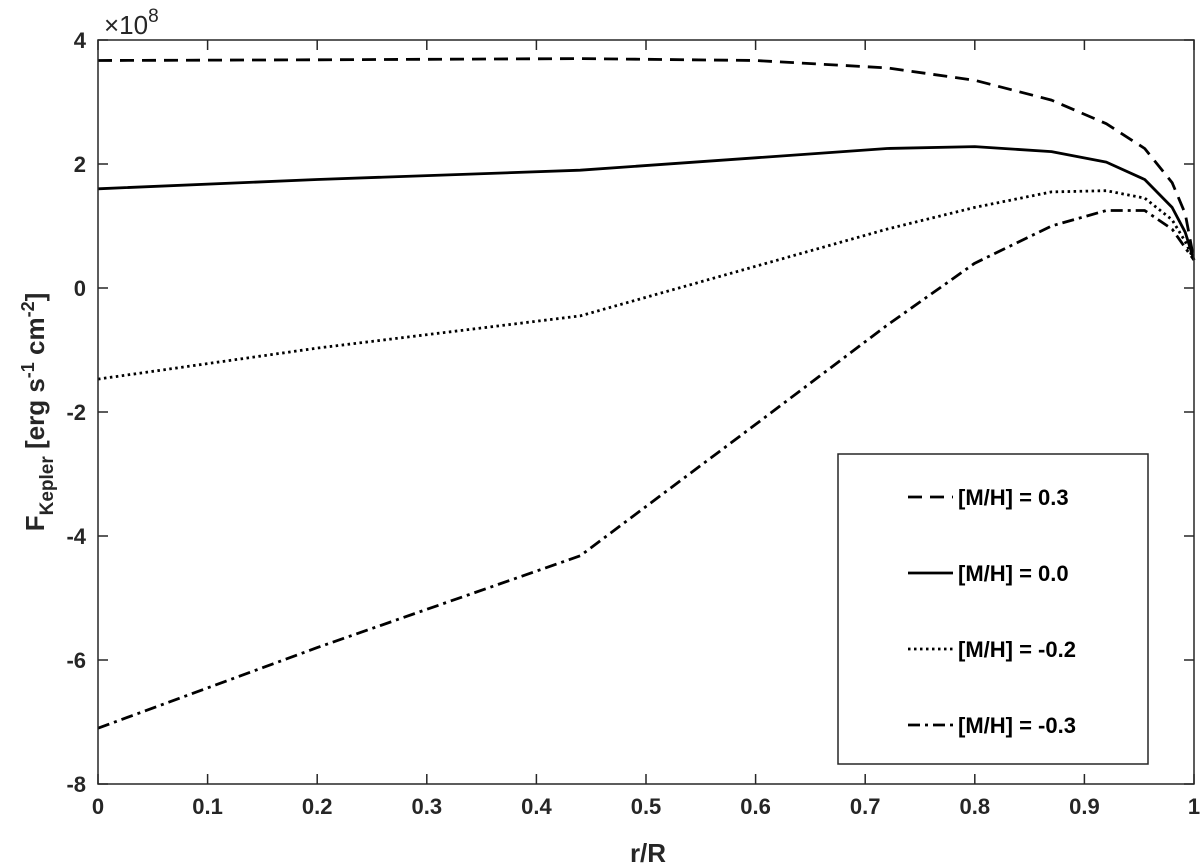  Describe the element at coordinates (28, 370) in the screenshot. I see `y-axis-label-exp1: -1` at that location.